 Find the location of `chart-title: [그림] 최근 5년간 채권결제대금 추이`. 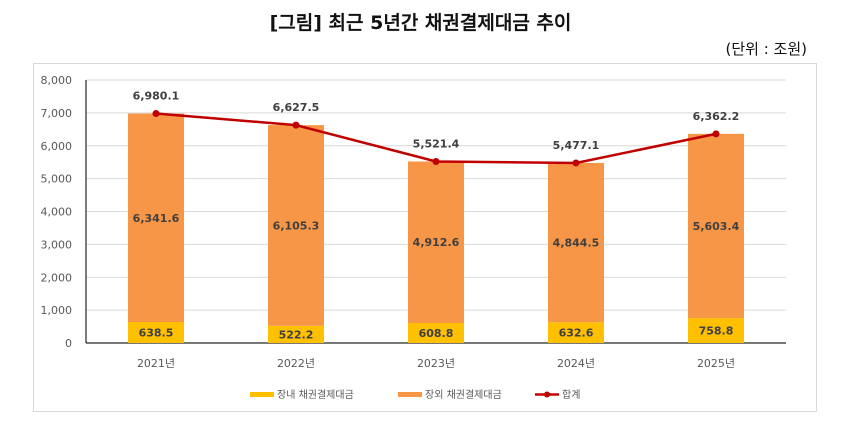

chart-title: [그림] 최근 5년간 채권결제대금 추이 is located at coordinates (420, 23).